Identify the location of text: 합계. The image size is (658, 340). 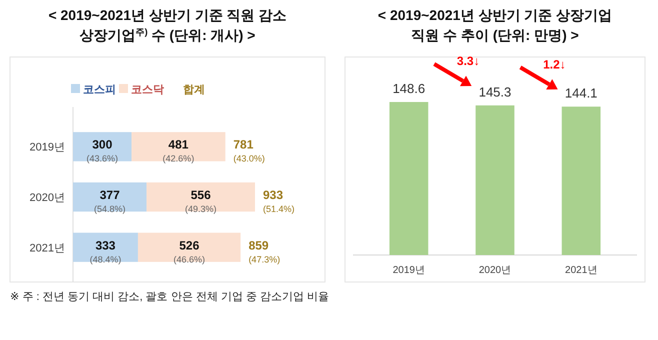
(194, 90).